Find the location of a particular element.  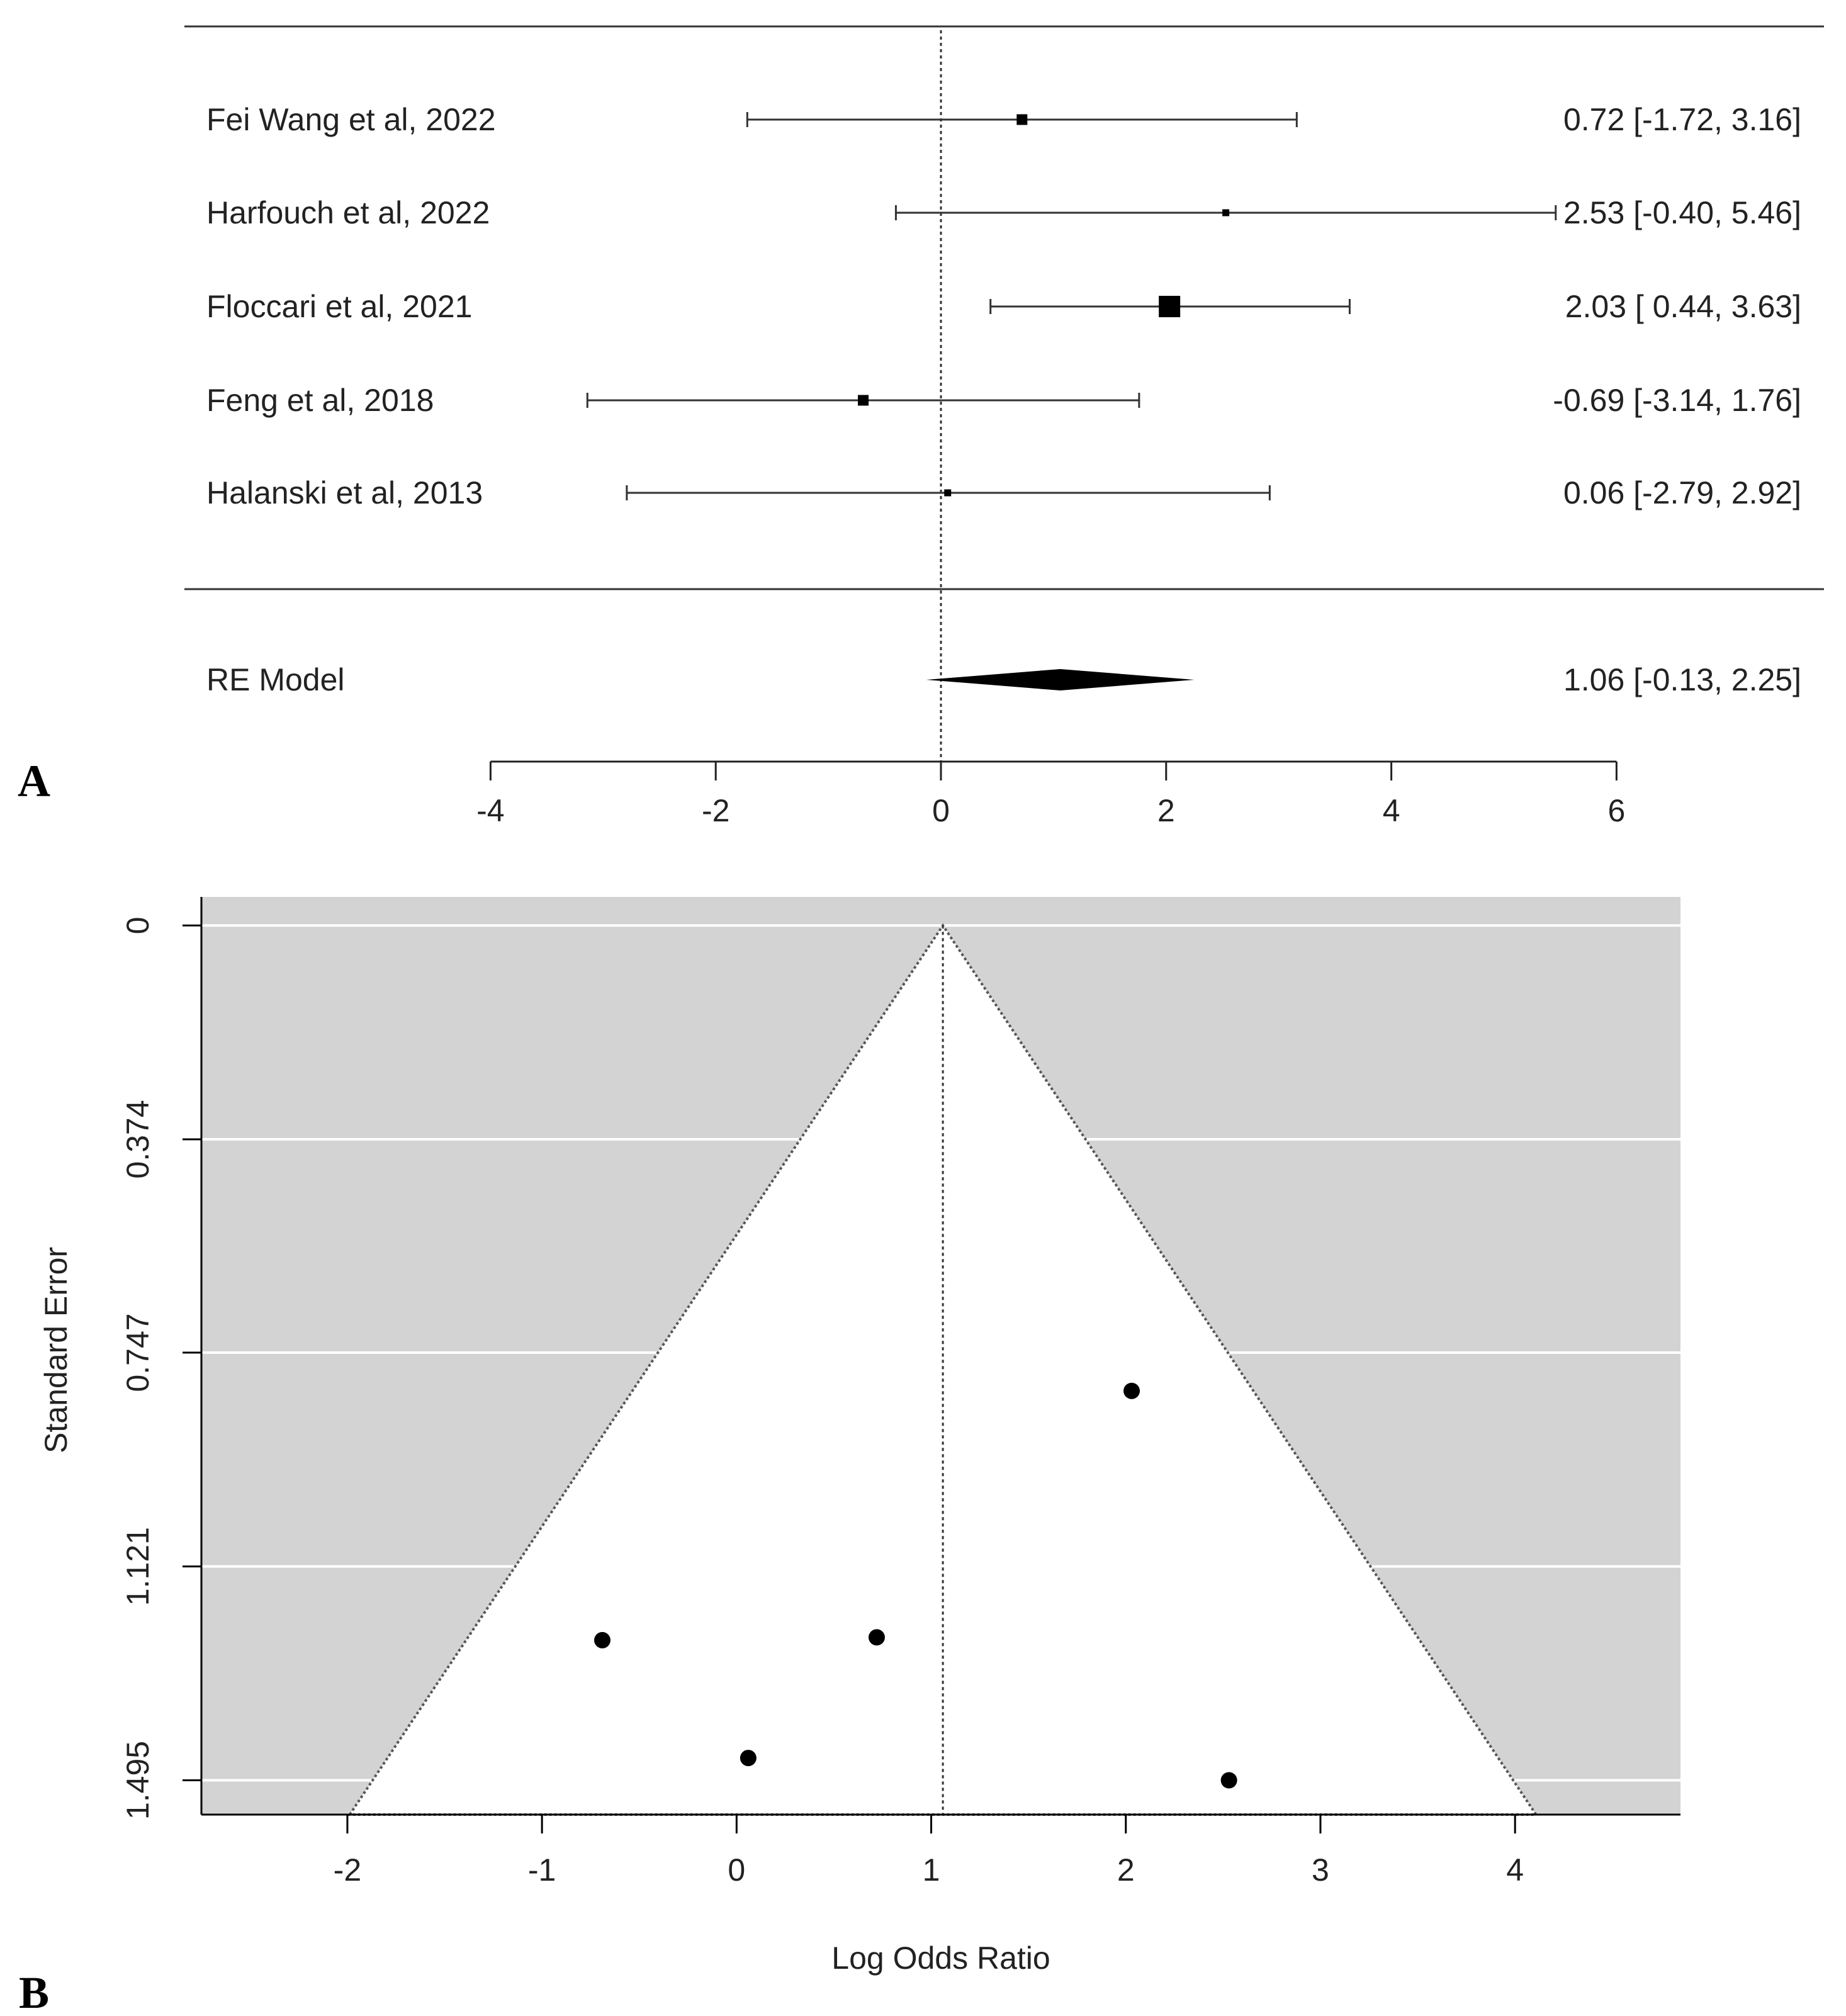

funnel-y-tick-label: 0.374 is located at coordinates (137, 1139).